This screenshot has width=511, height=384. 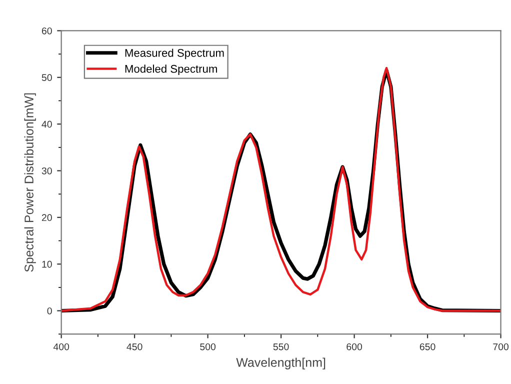 What do you see at coordinates (501, 346) in the screenshot?
I see `x-tick-label: 700` at bounding box center [501, 346].